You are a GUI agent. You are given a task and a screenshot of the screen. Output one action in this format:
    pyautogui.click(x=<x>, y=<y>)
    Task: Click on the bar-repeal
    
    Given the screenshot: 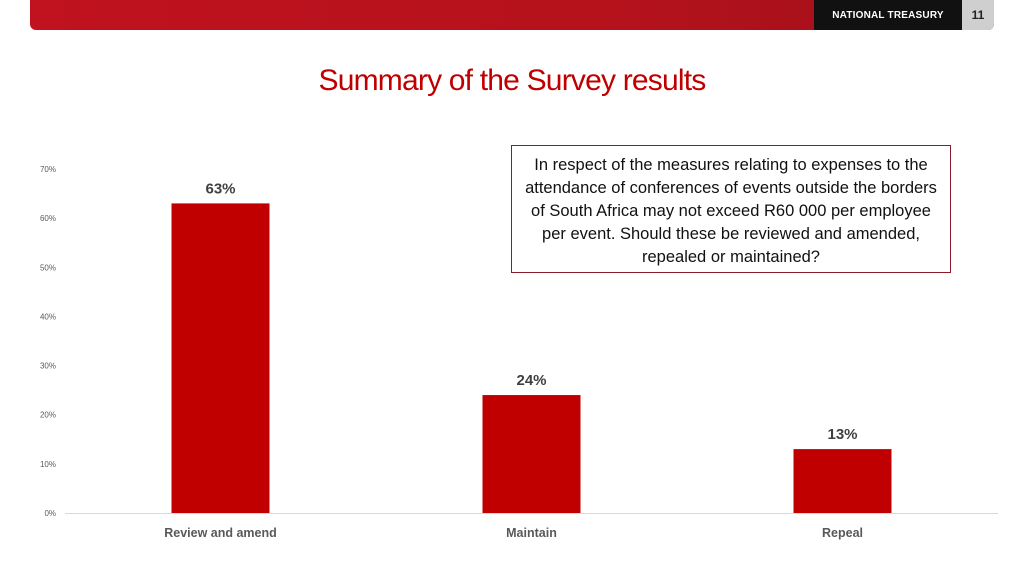 What is the action you would take?
    pyautogui.click(x=842, y=481)
    